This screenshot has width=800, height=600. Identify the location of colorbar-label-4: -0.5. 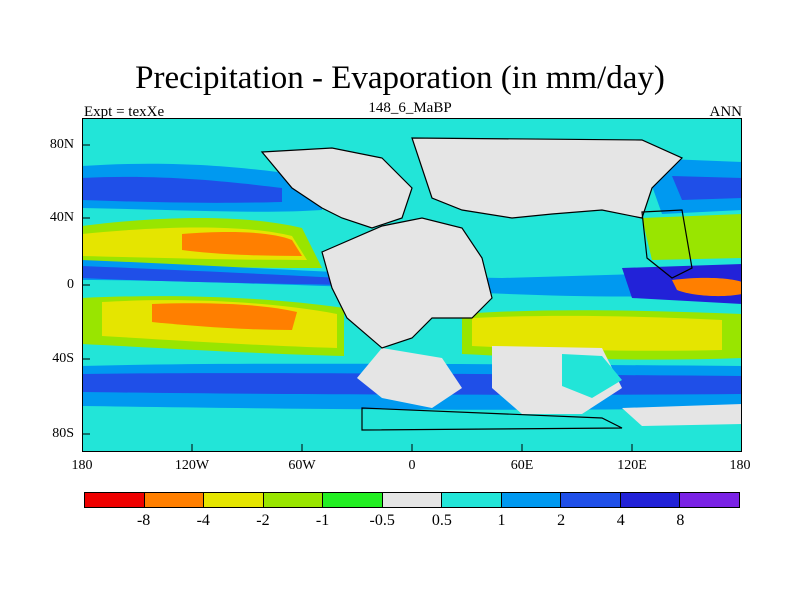
(382, 520).